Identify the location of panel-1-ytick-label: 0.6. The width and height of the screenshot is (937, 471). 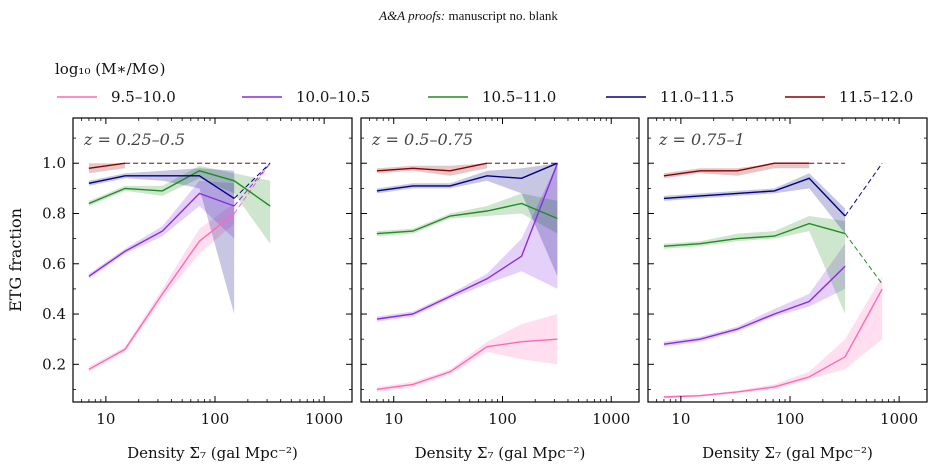
(54, 264).